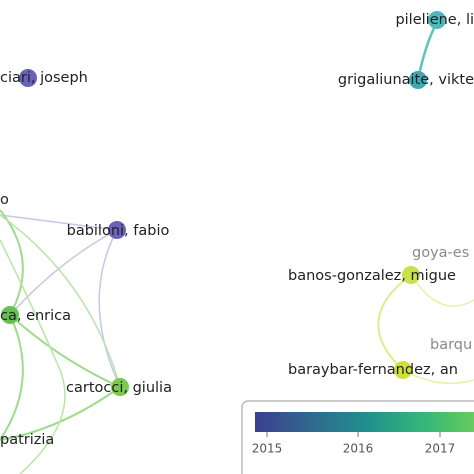 The height and width of the screenshot is (474, 474). Describe the element at coordinates (4, 200) in the screenshot. I see `node-label: o` at that location.